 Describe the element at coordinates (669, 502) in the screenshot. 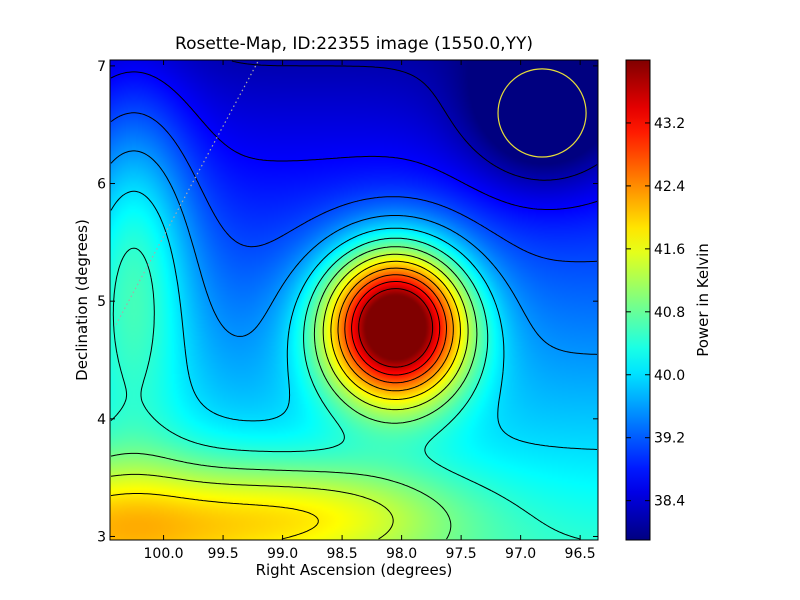

I see `colorbar-tick-label: 38.4` at that location.